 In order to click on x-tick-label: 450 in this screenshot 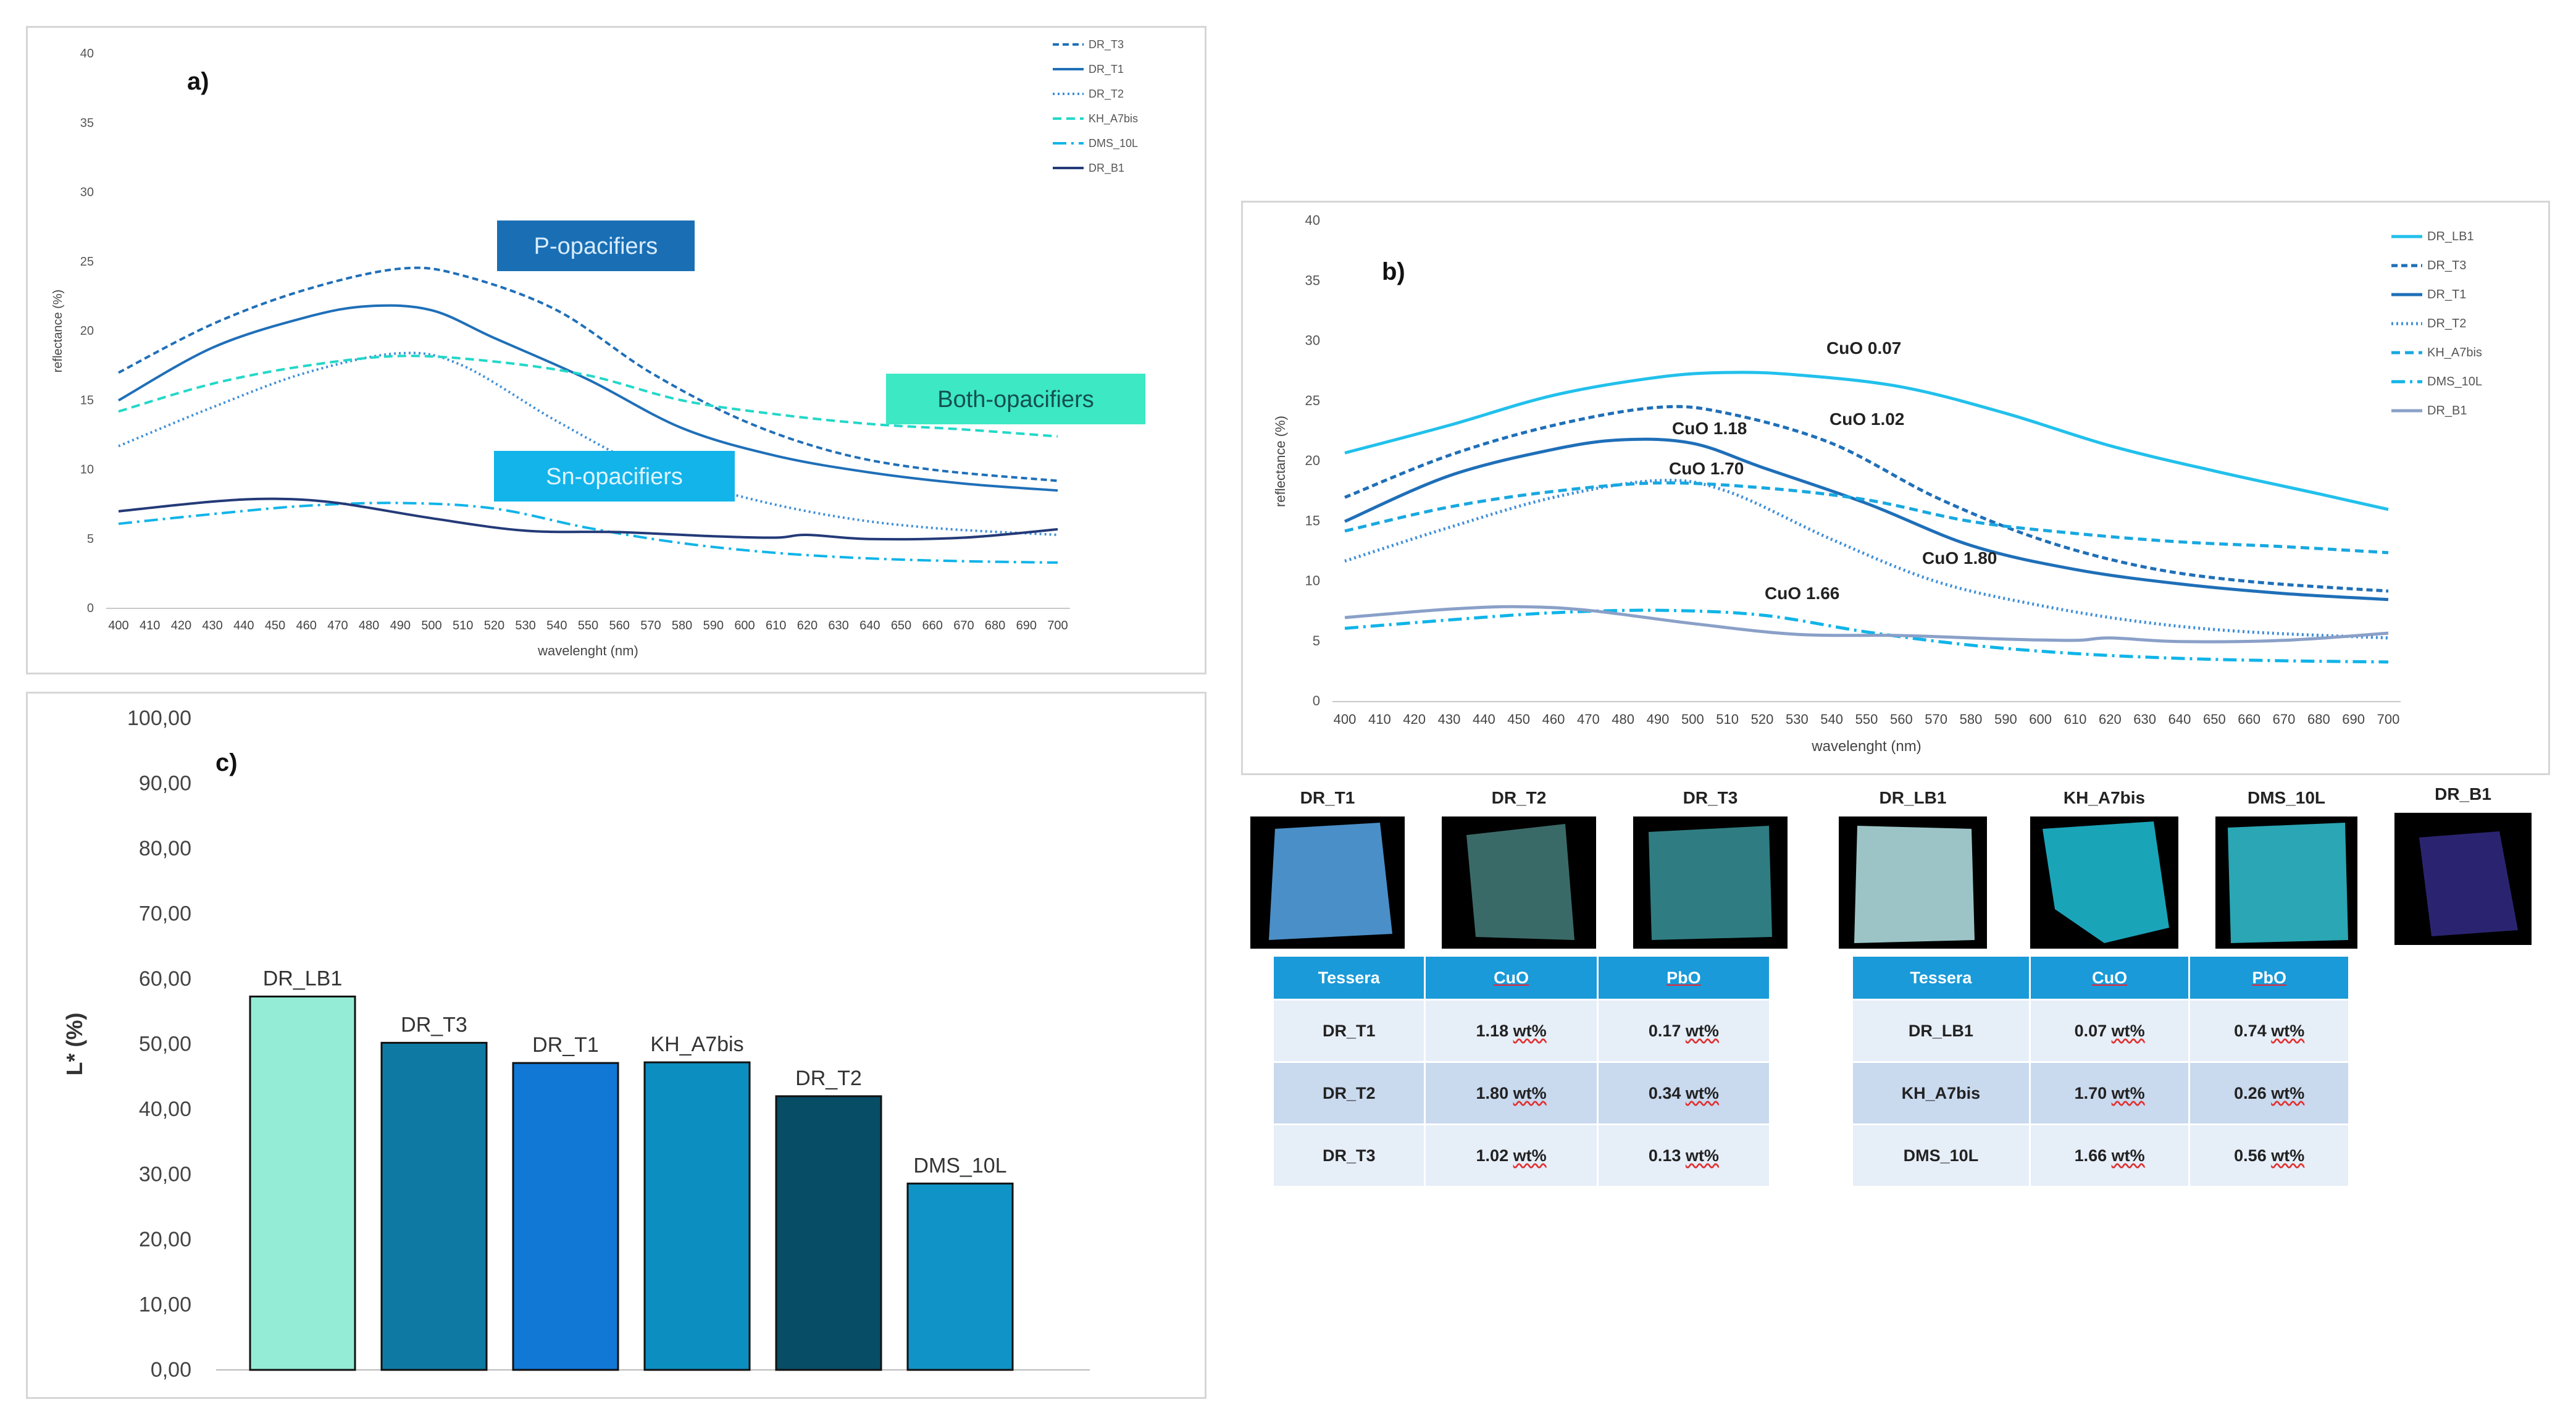, I will do `click(1519, 719)`.